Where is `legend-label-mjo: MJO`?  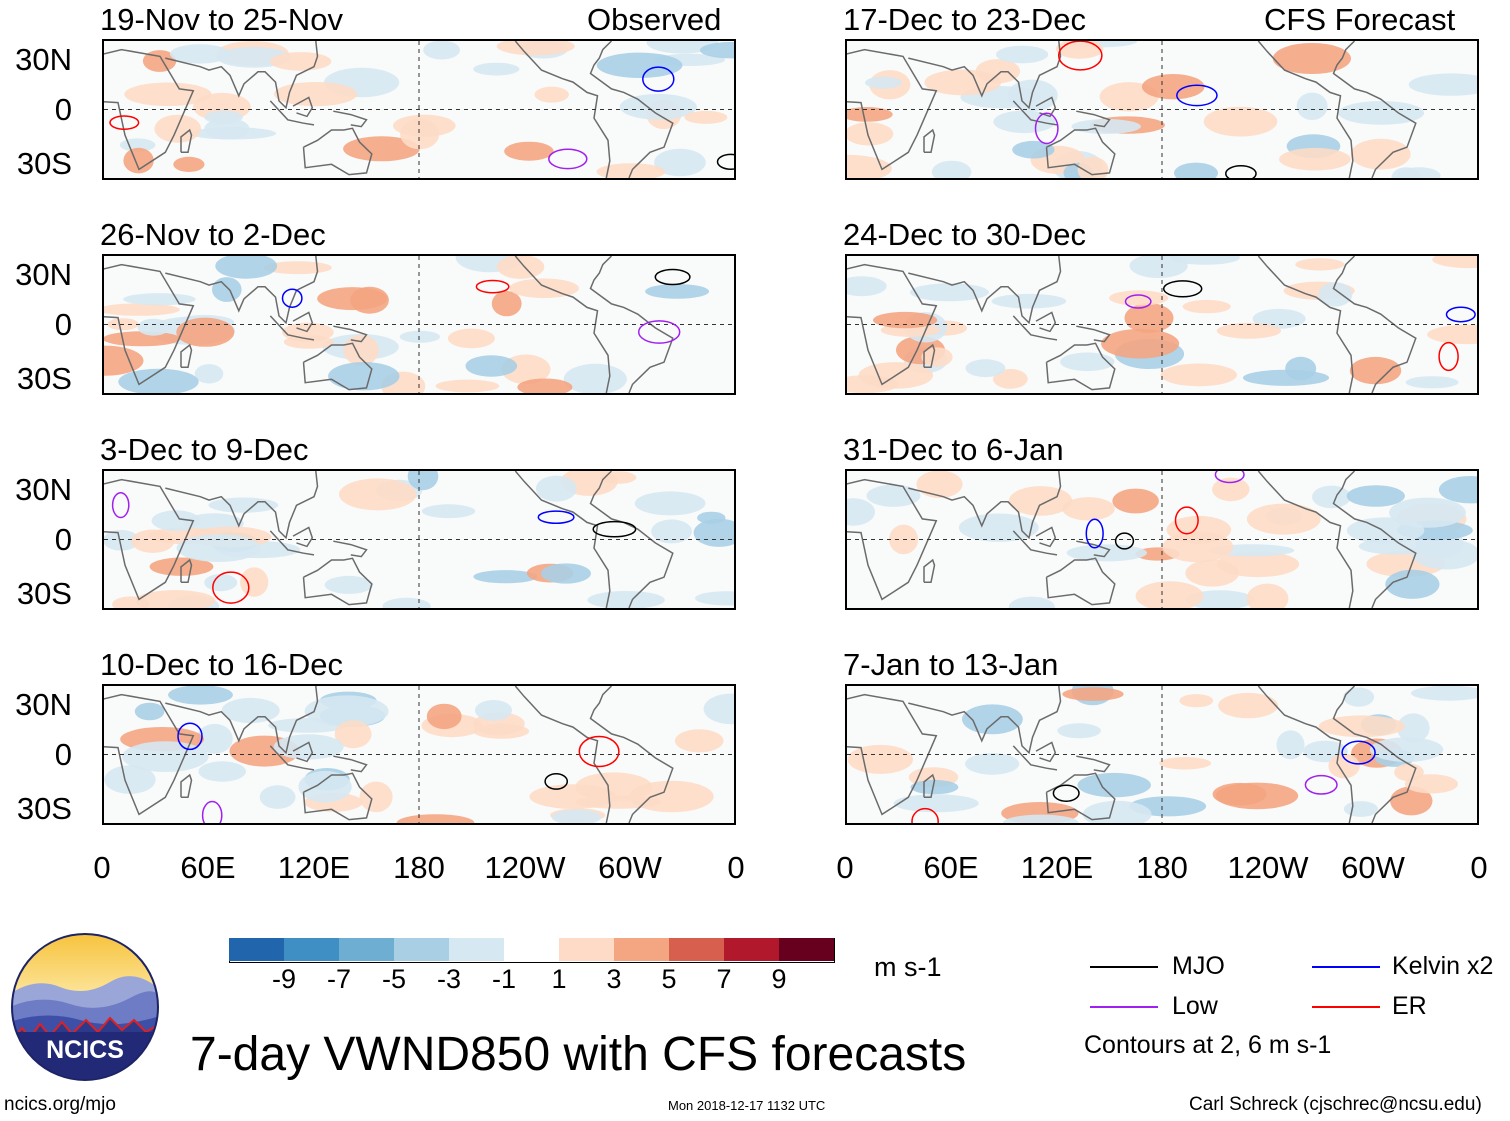 legend-label-mjo: MJO is located at coordinates (1198, 966).